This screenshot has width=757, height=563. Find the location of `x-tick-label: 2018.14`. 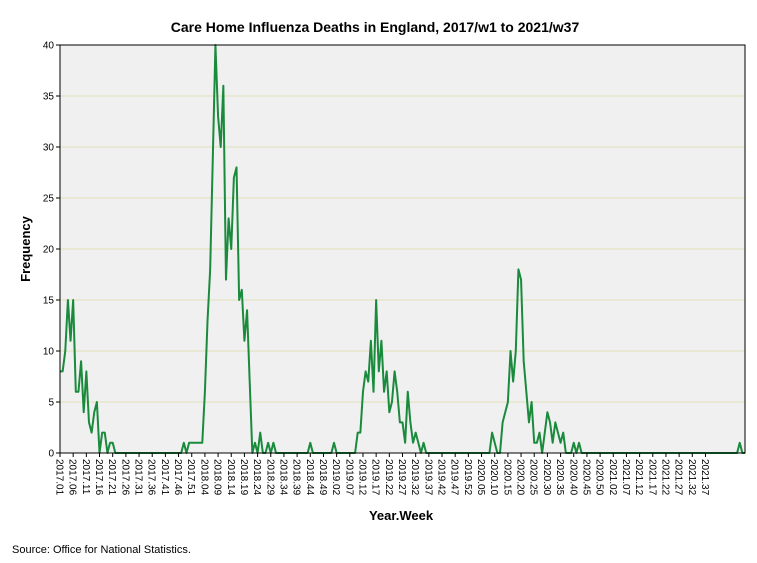

x-tick-label: 2018.14 is located at coordinates (230, 477).